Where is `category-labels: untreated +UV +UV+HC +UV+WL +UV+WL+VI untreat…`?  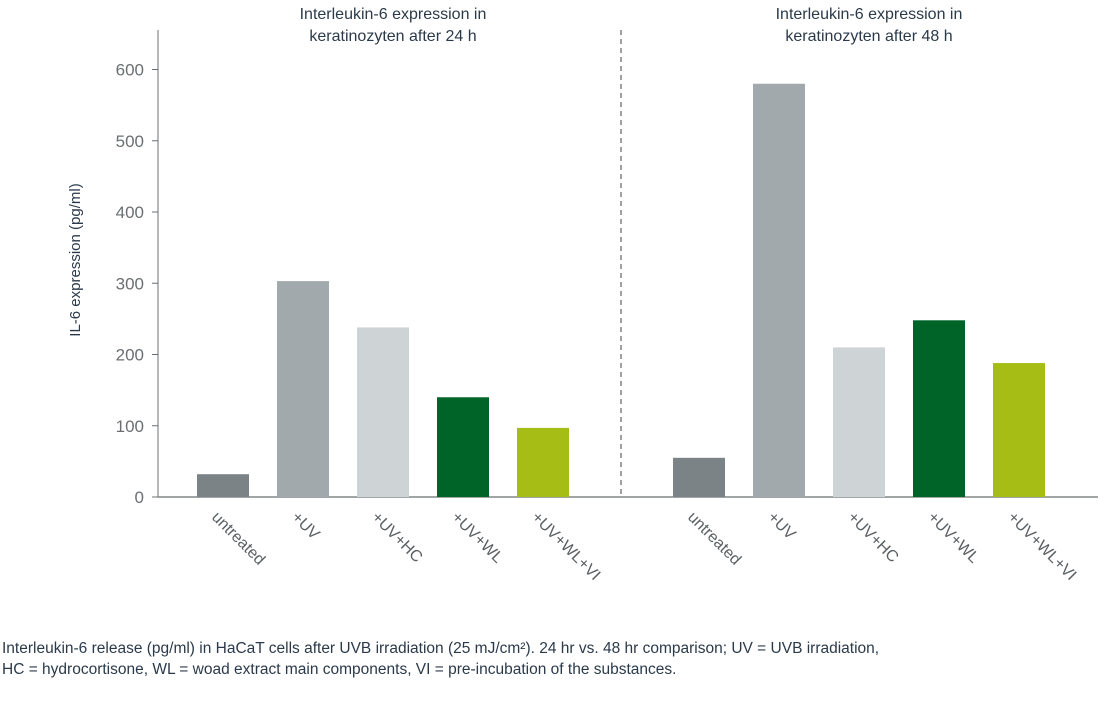
category-labels: untreated +UV +UV+HC +UV+WL +UV+WL+VI untreat… is located at coordinates (643, 546).